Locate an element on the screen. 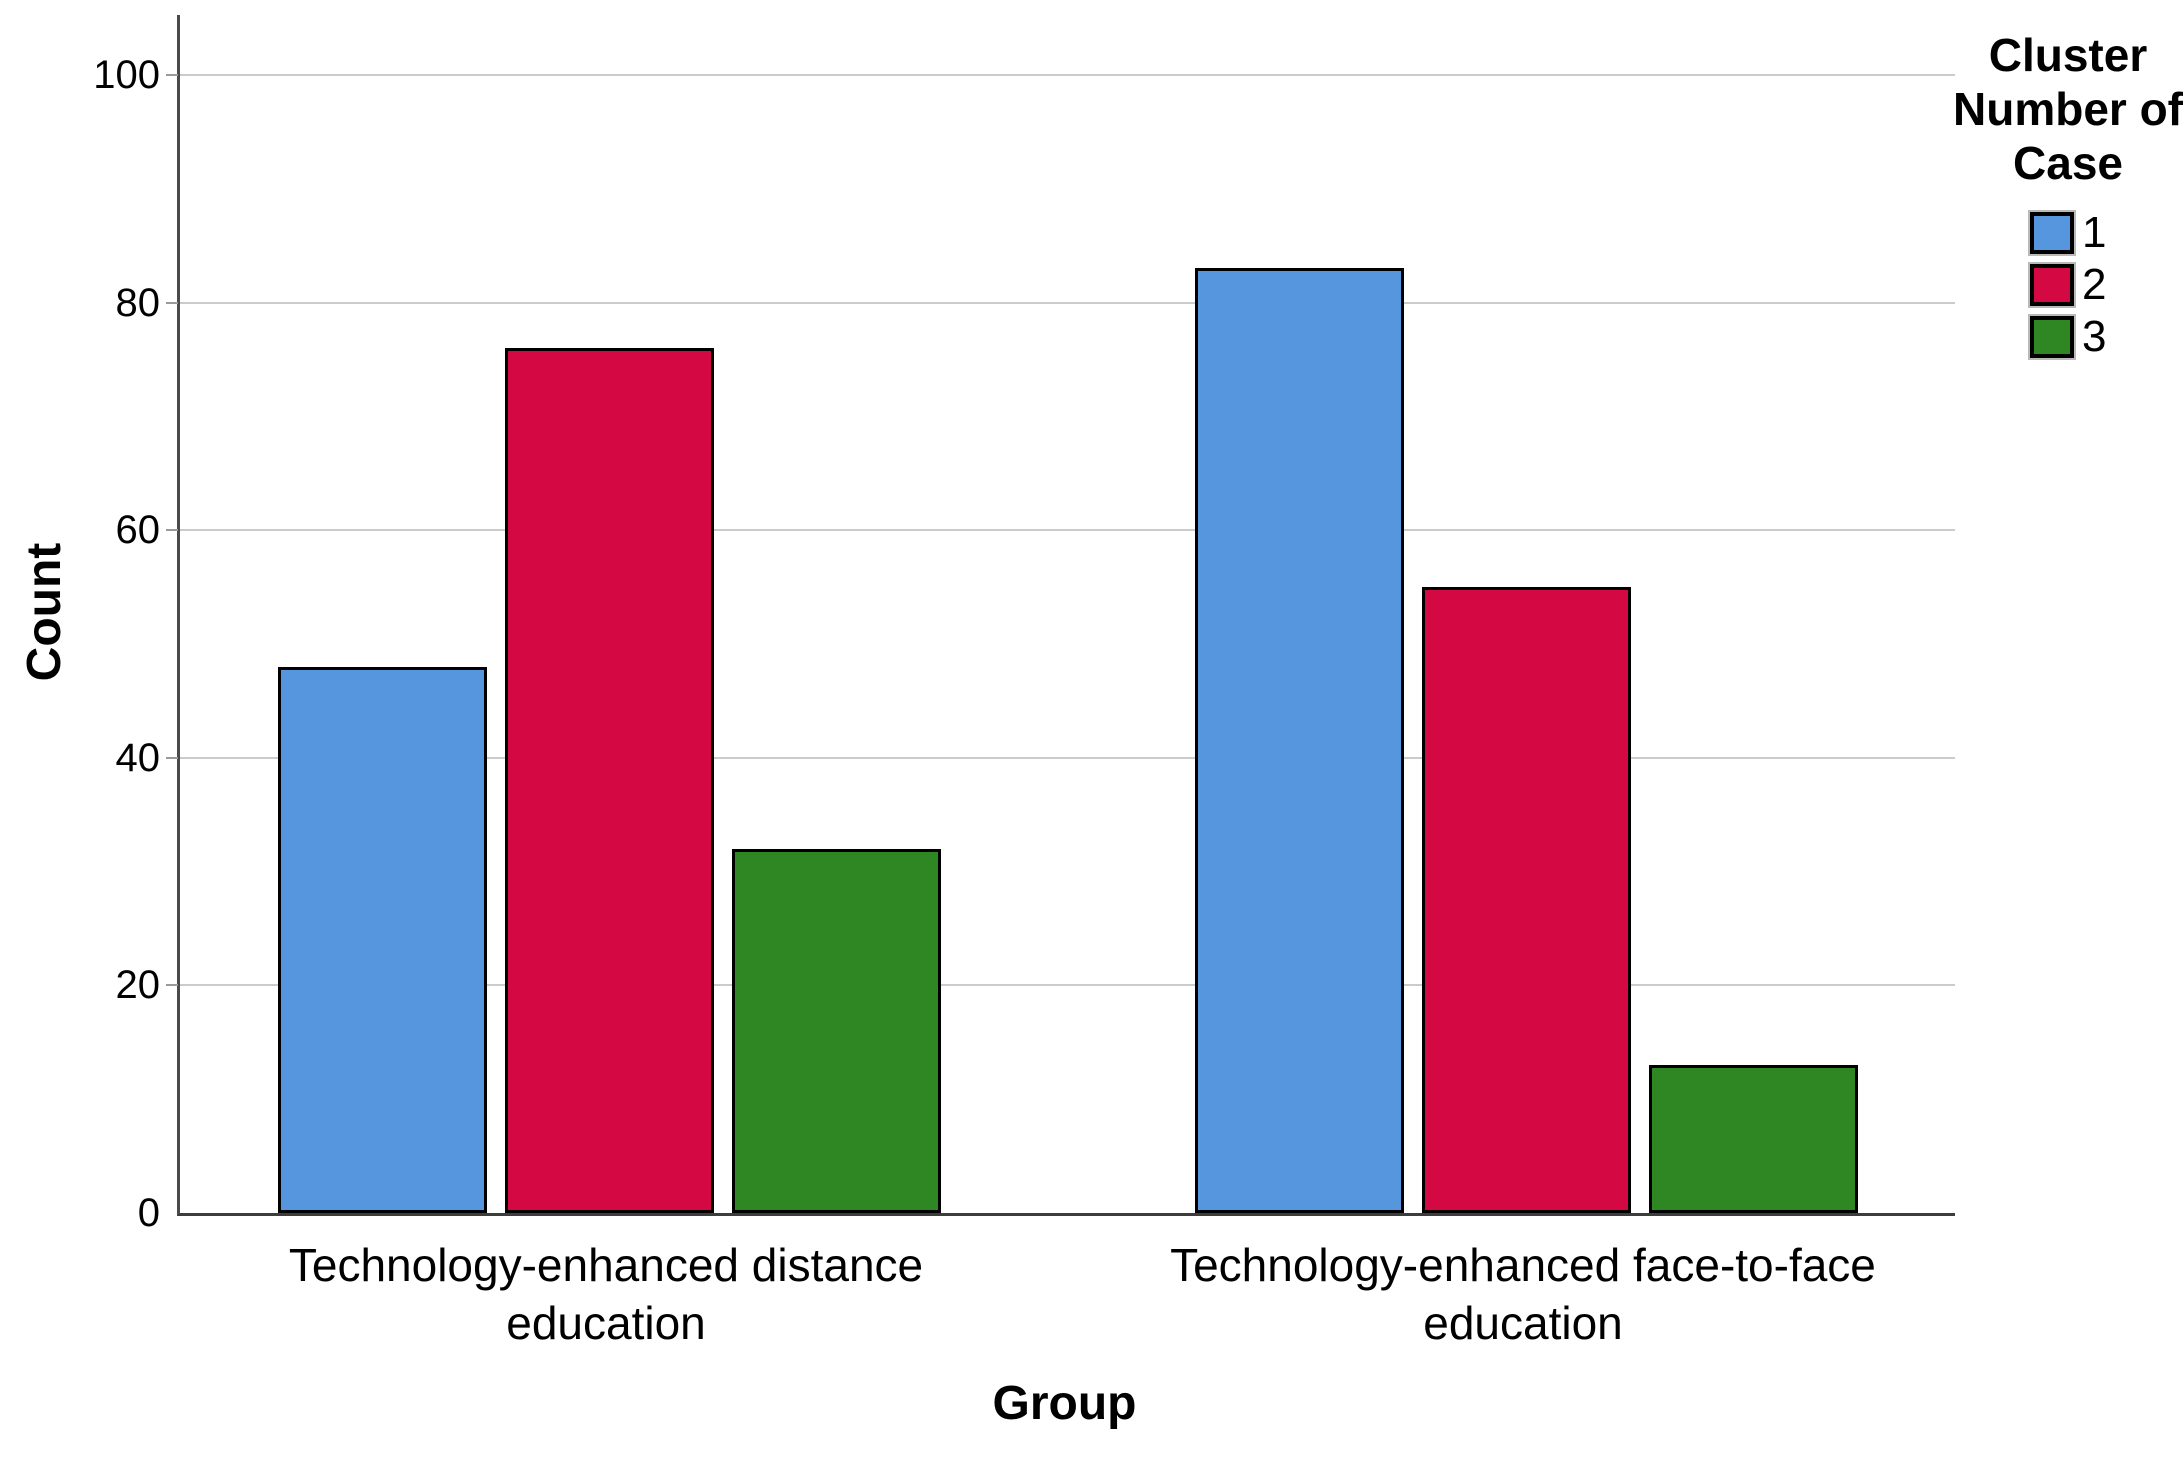 The width and height of the screenshot is (2183, 1457). y-tick-label-80: 80 is located at coordinates (138, 302).